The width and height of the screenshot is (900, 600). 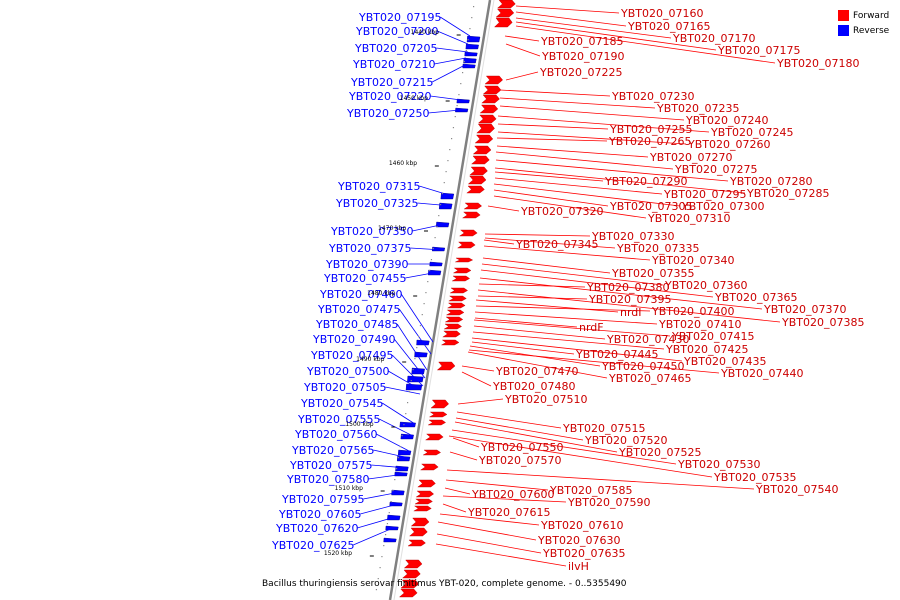 I want to click on forward-gene-label: YBT020_07515, so click(x=603, y=428).